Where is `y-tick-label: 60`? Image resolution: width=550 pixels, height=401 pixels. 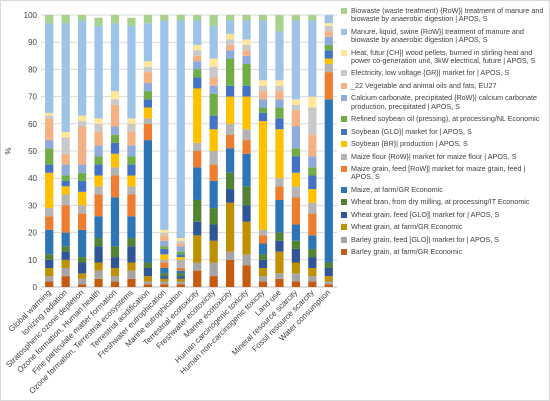
y-tick-label: 60 is located at coordinates (32, 124).